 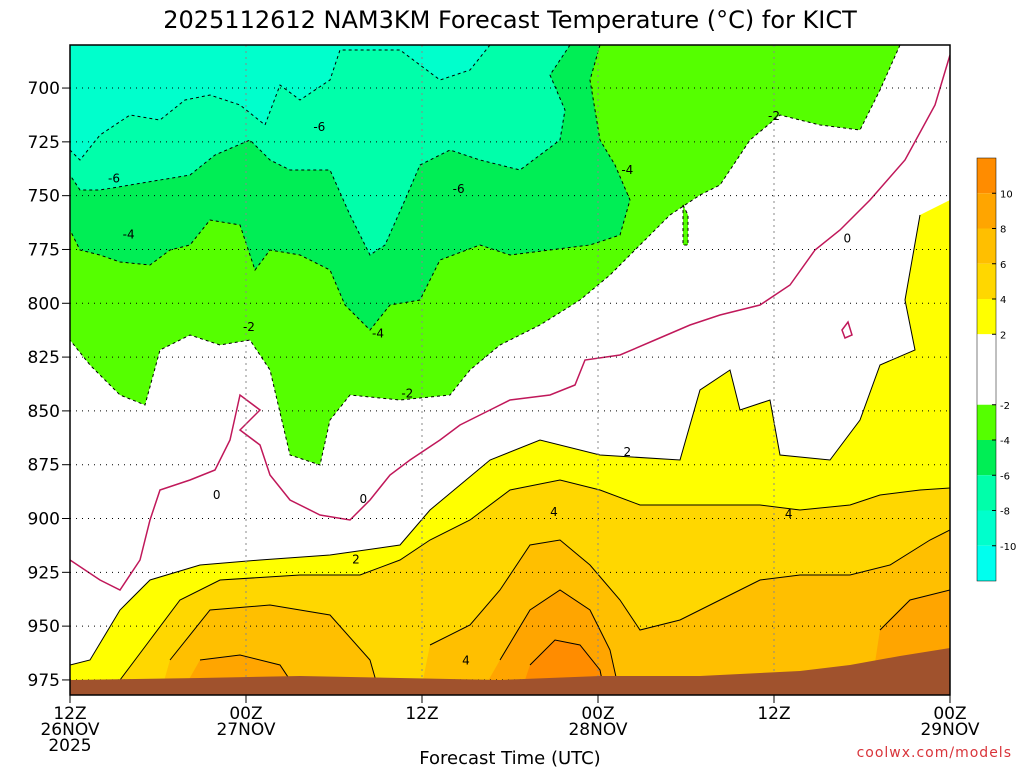 I want to click on colorbar-tick-label: -10, so click(x=1008, y=547).